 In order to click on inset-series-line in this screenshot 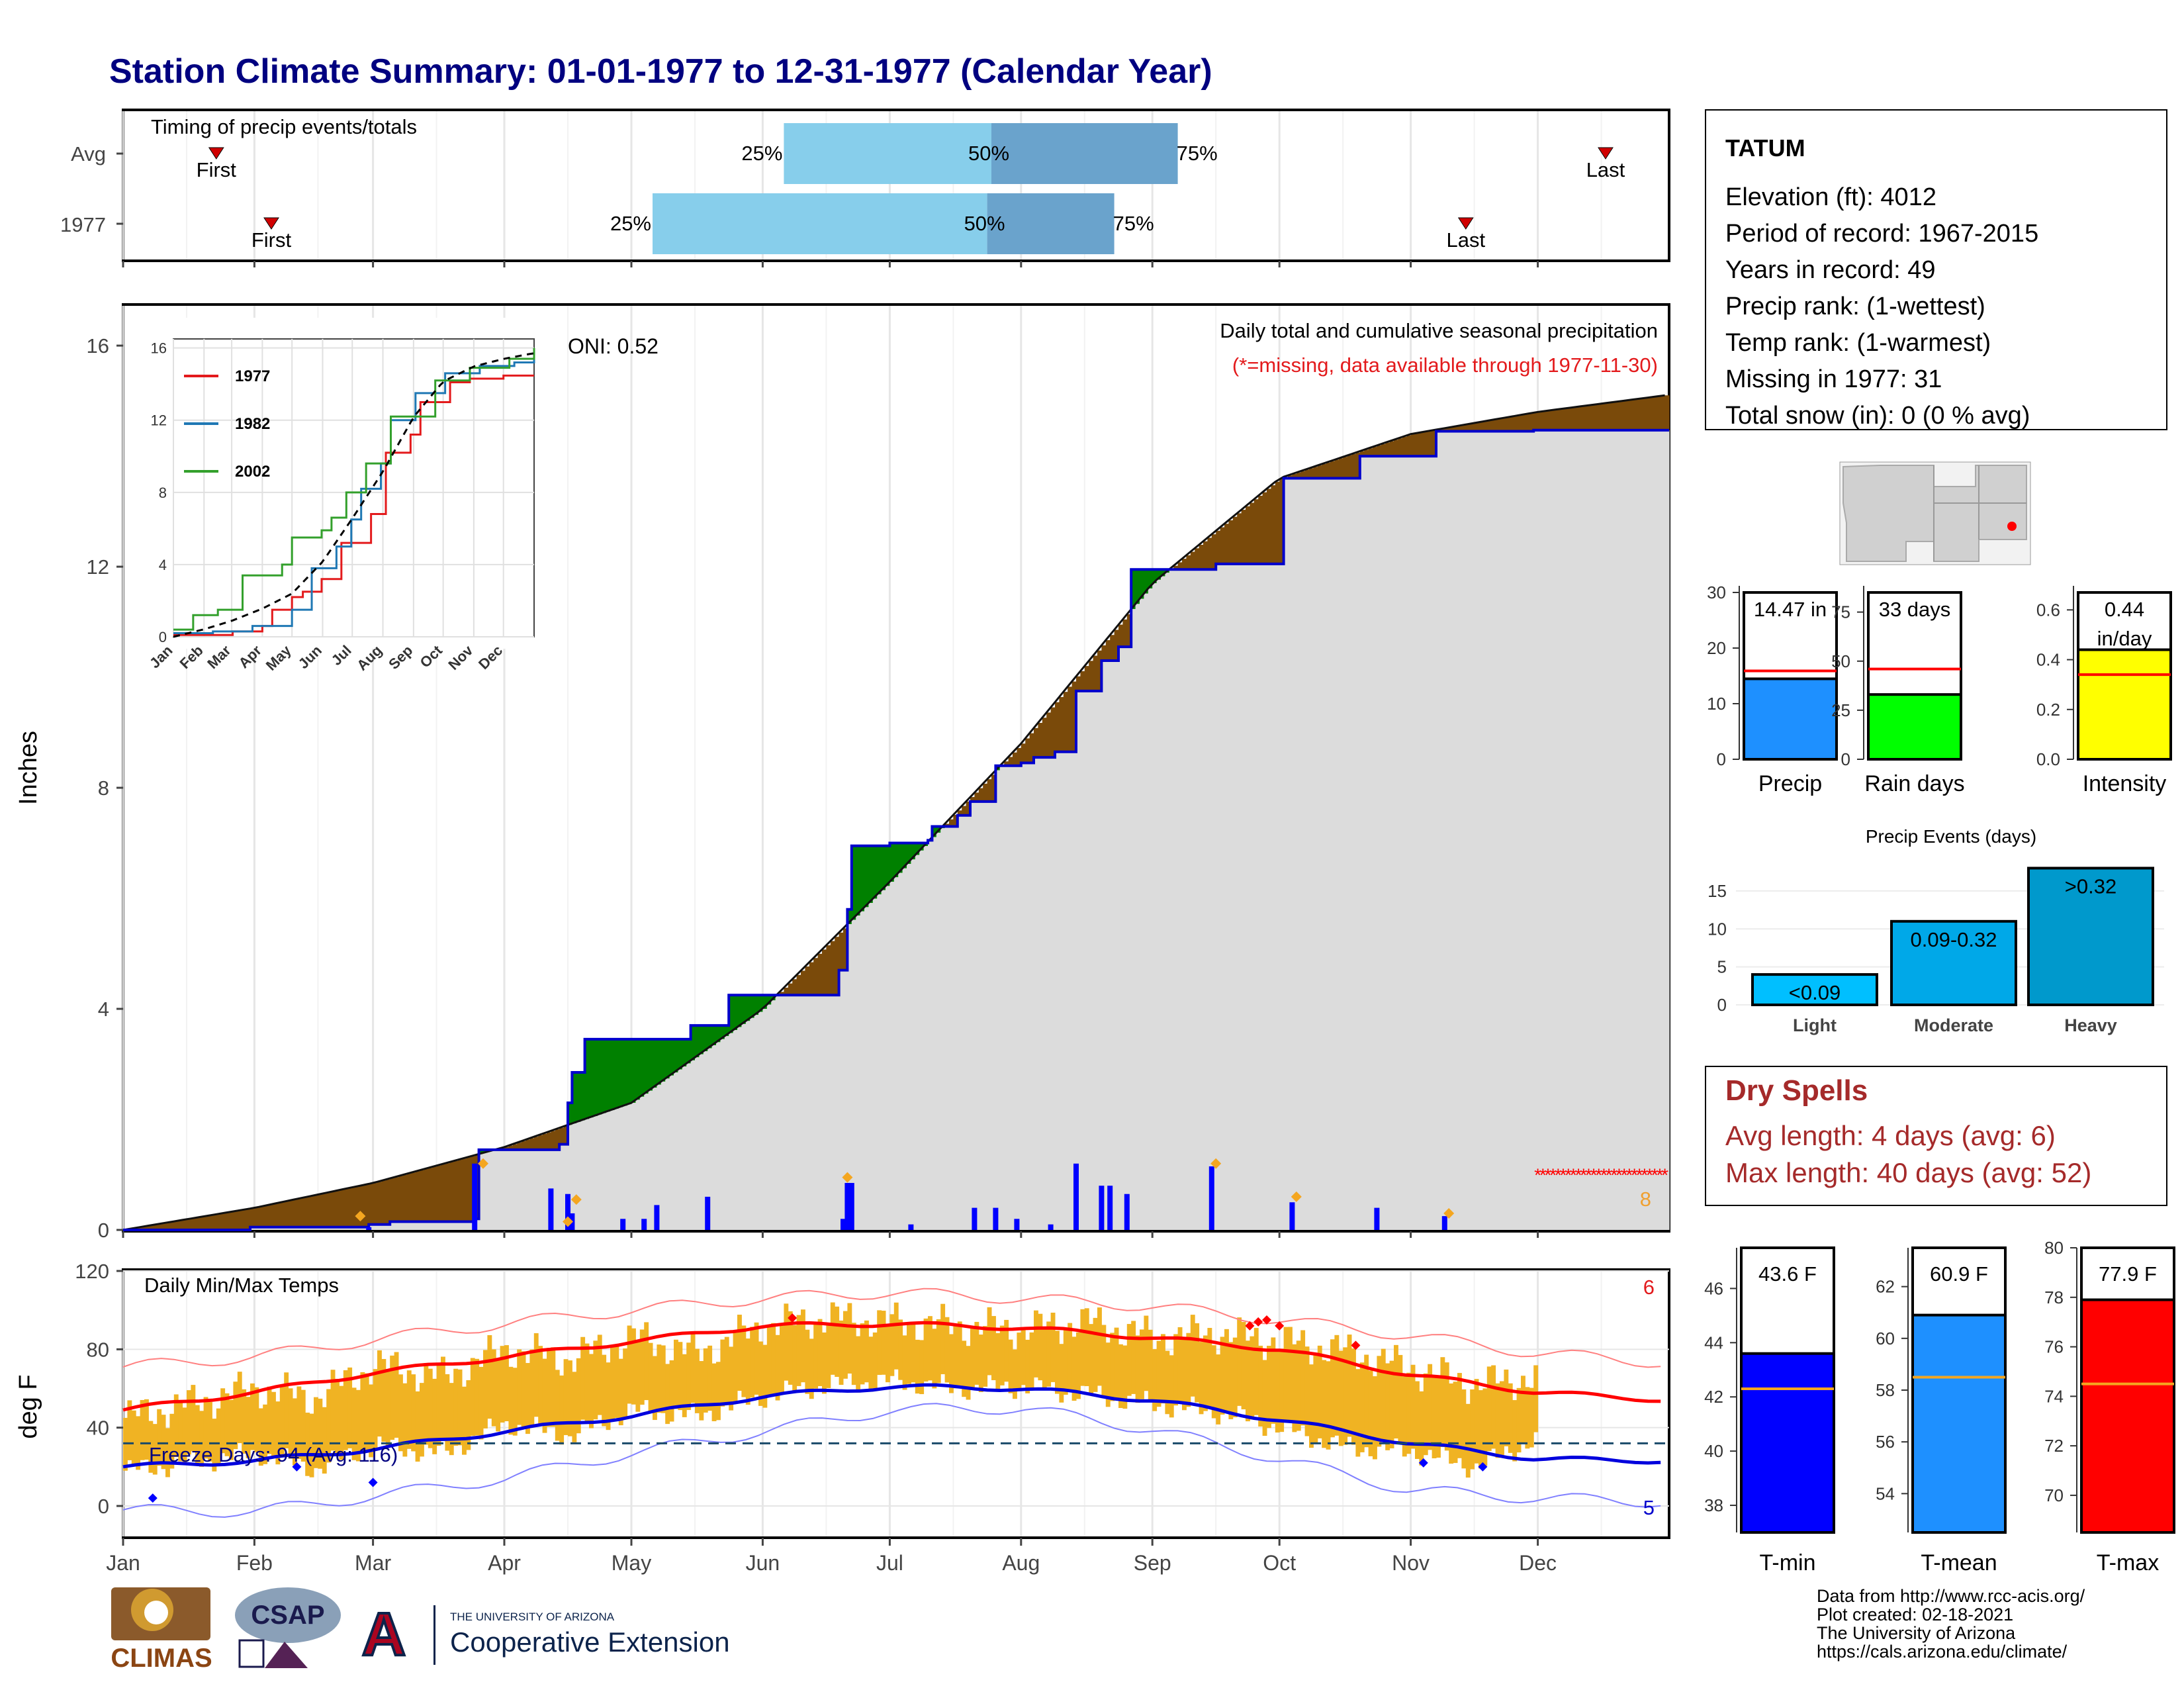, I will do `click(354, 489)`.